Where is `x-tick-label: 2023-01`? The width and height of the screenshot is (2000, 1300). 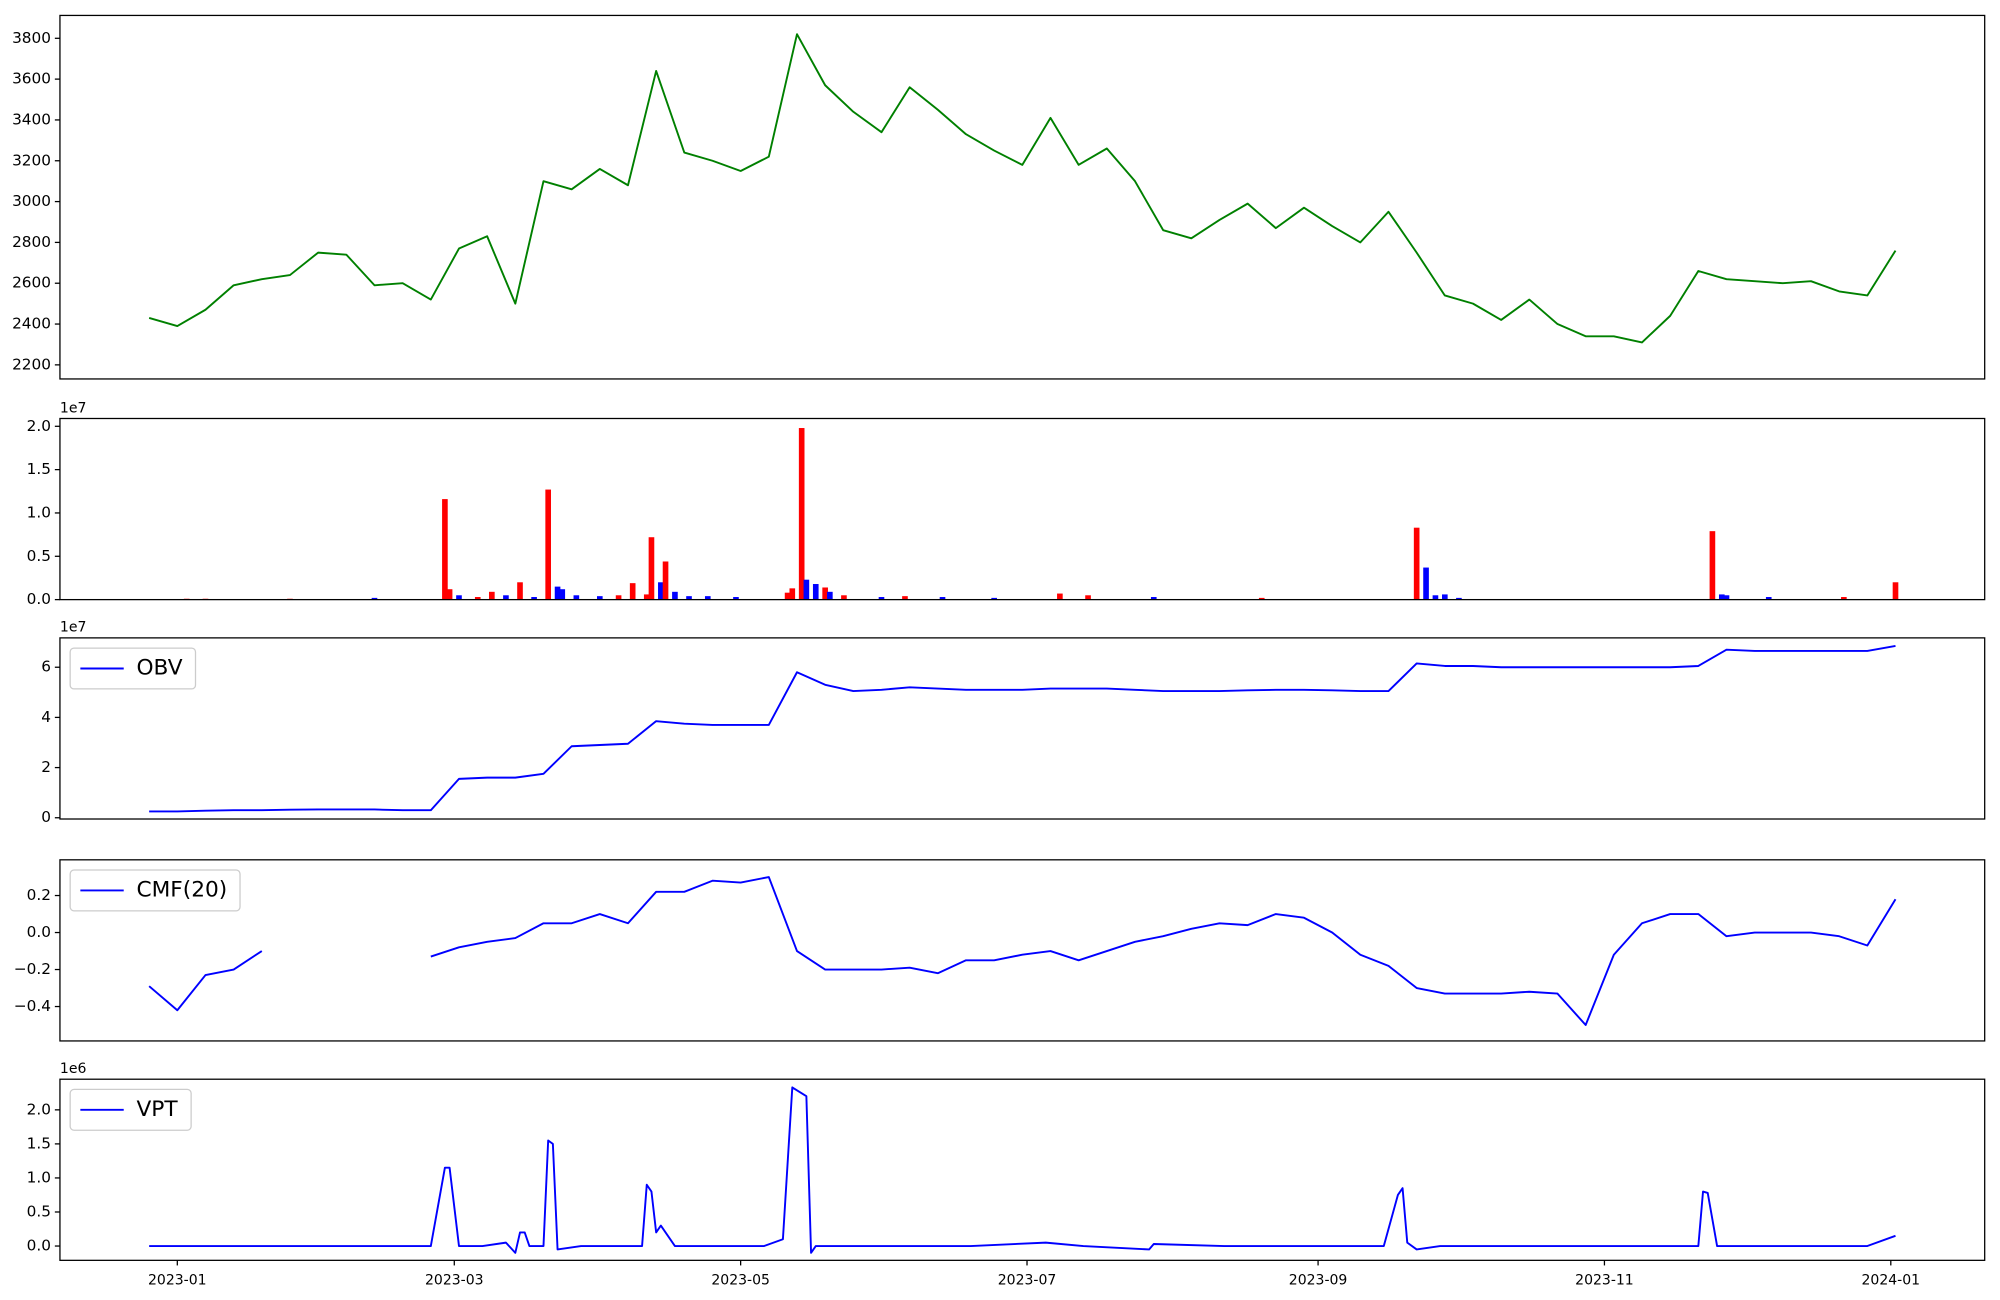 x-tick-label: 2023-01 is located at coordinates (177, 1281).